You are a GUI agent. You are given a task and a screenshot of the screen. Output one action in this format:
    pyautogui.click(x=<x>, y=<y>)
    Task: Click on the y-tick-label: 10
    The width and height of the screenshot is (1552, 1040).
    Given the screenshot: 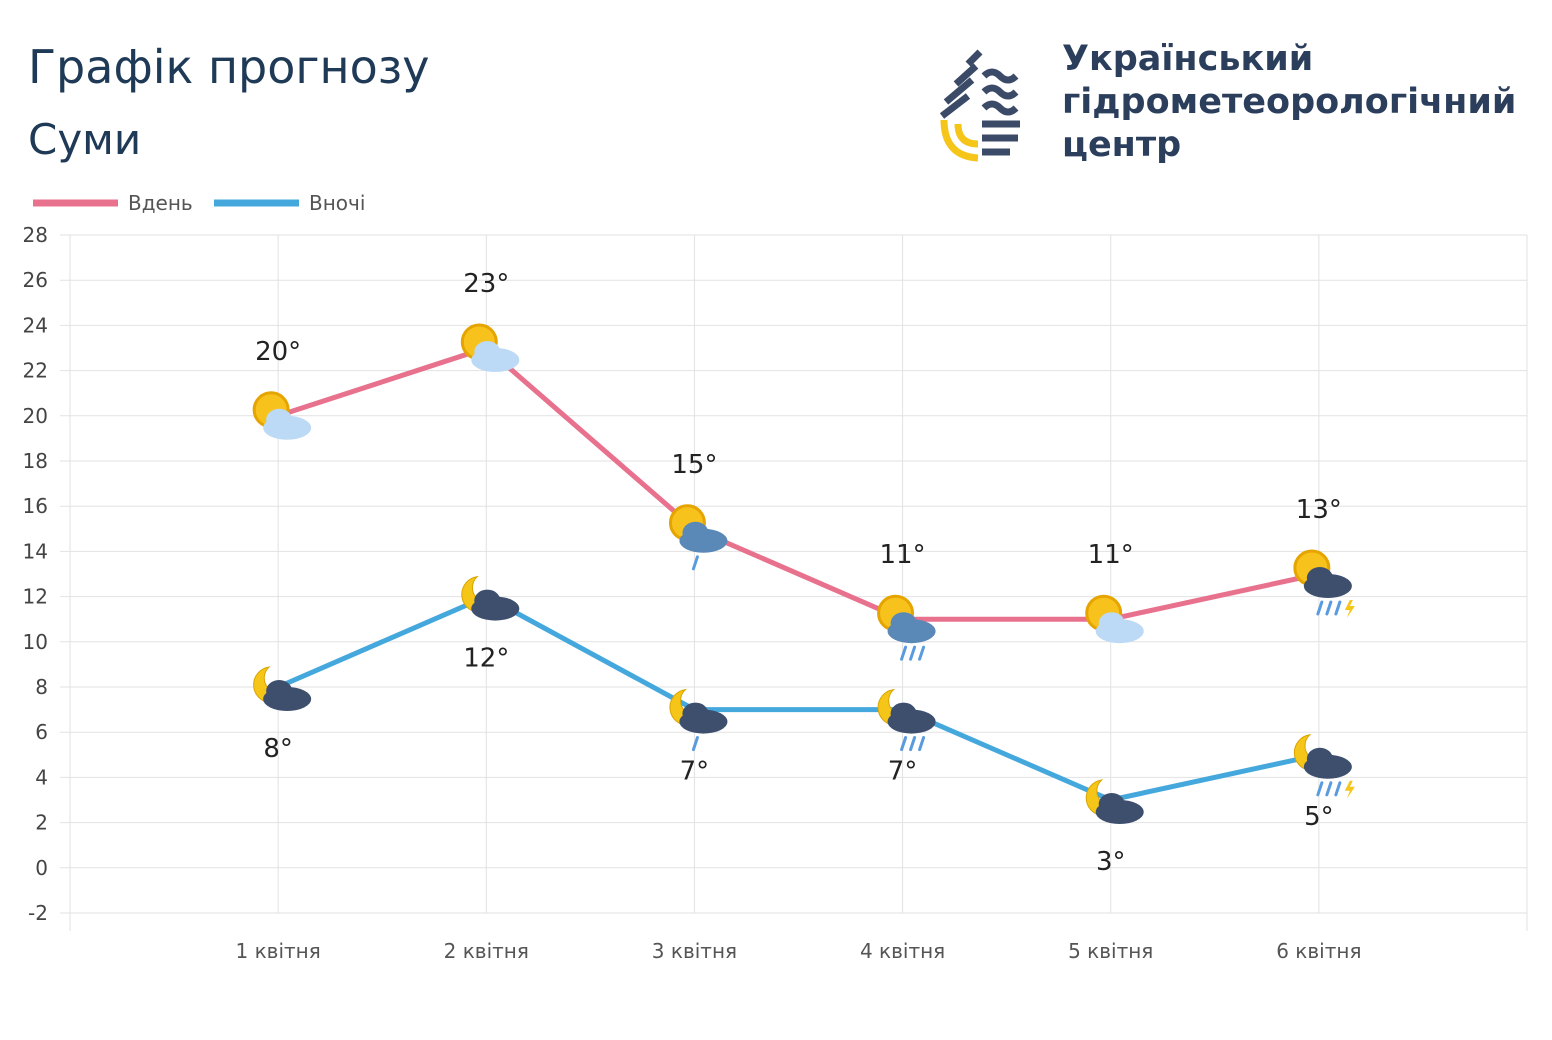 What is the action you would take?
    pyautogui.click(x=35, y=642)
    